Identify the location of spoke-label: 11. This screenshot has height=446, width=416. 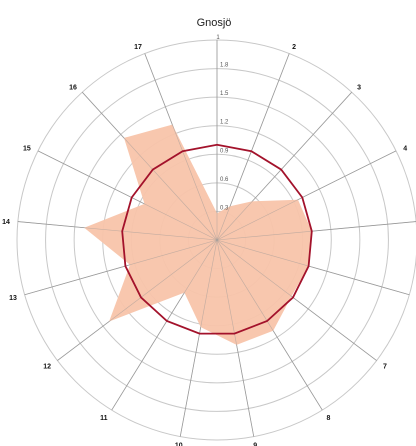
(104, 418).